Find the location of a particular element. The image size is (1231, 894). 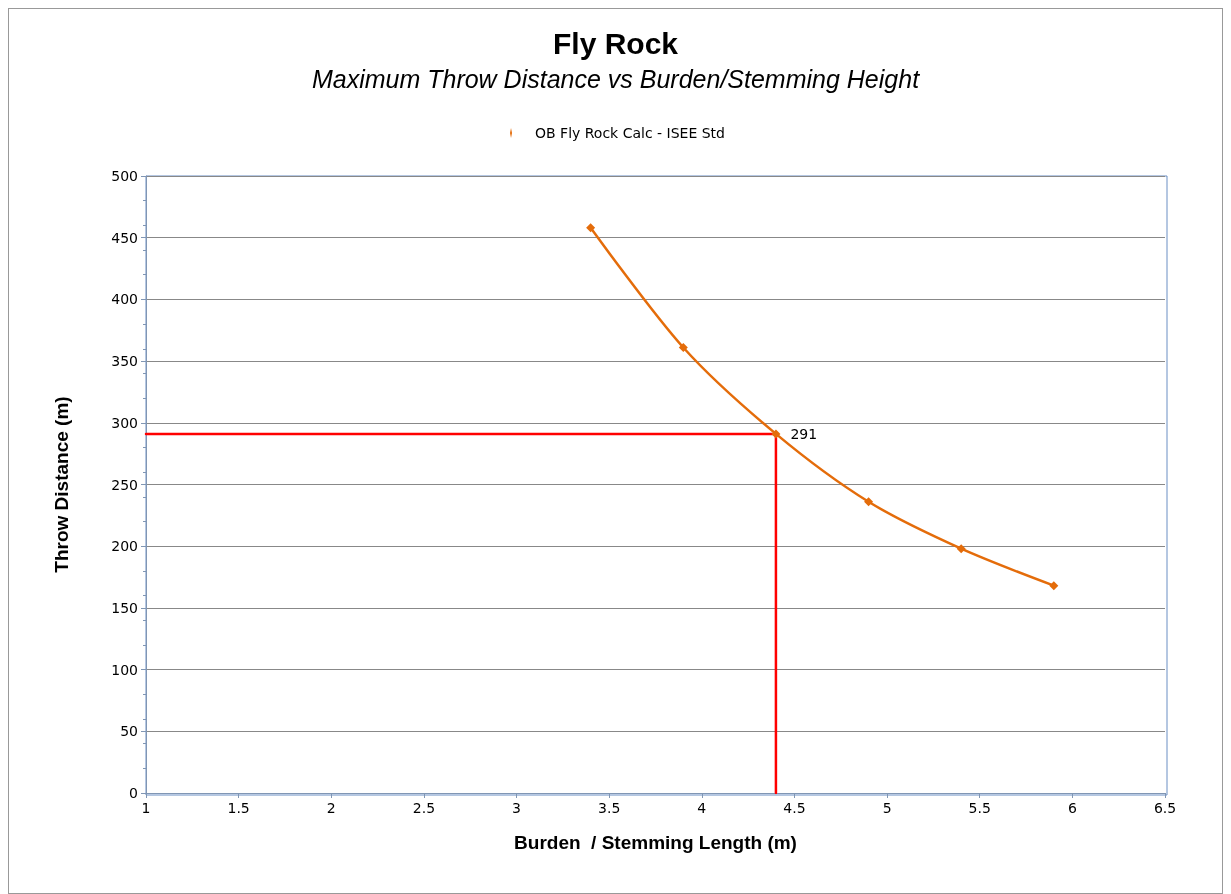

y-tick-label: 300 is located at coordinates (124, 422).